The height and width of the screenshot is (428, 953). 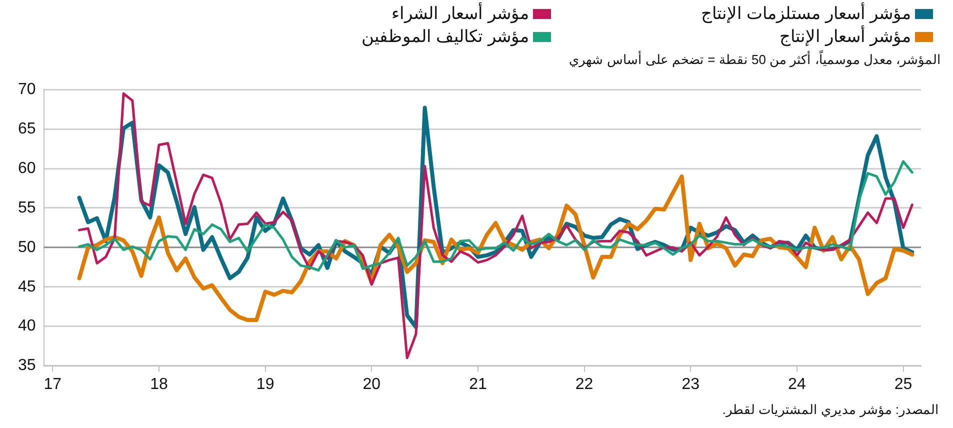 I want to click on x-tick-label: 18, so click(x=159, y=384).